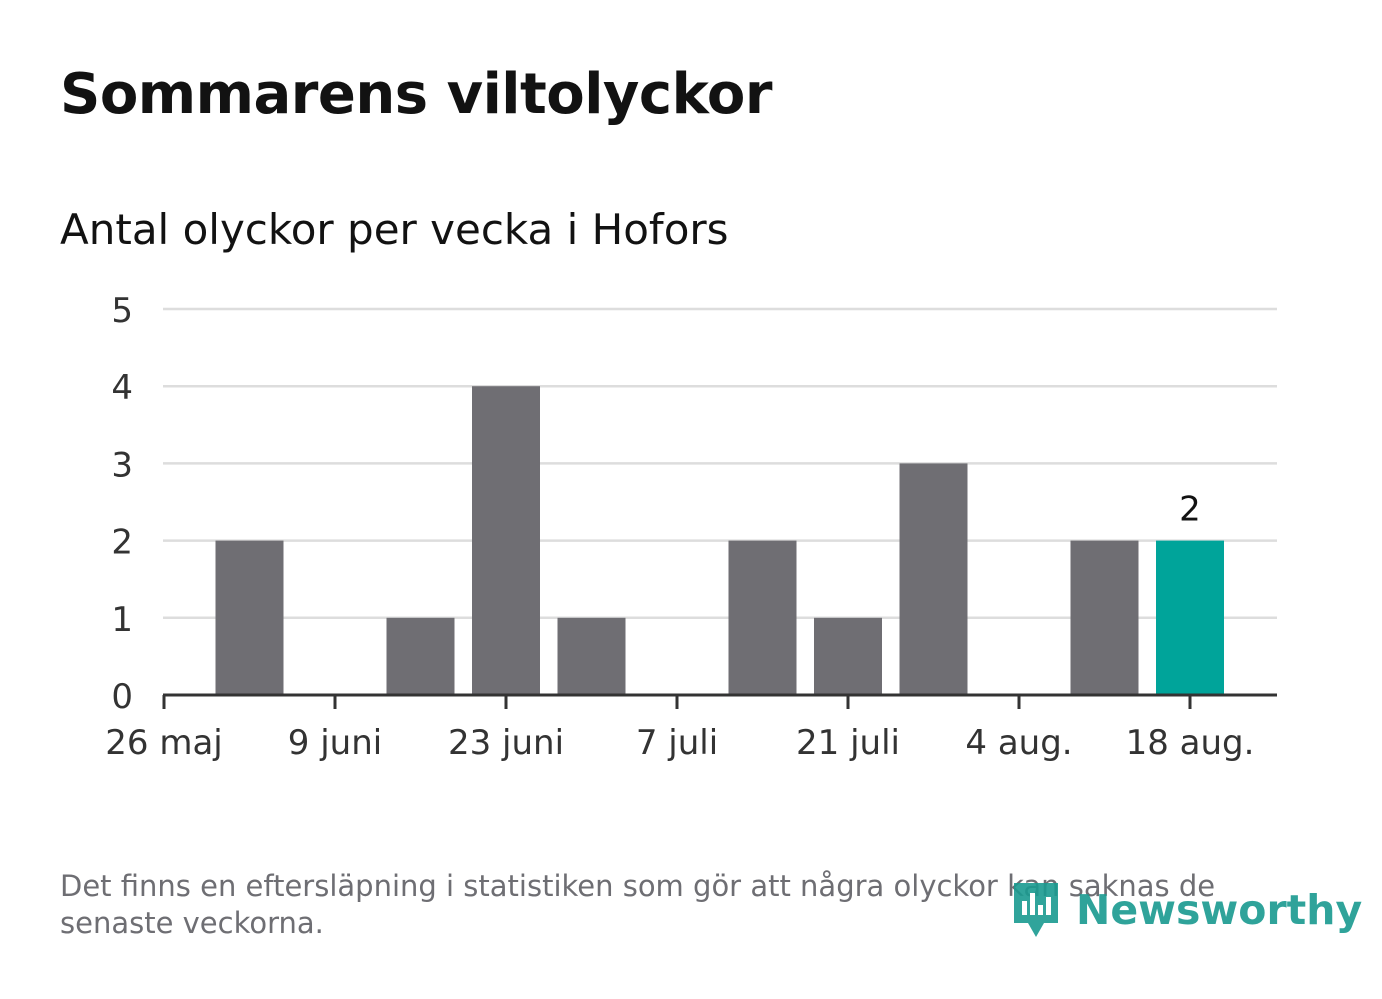  Describe the element at coordinates (122, 311) in the screenshot. I see `y-tick-label: 5` at that location.